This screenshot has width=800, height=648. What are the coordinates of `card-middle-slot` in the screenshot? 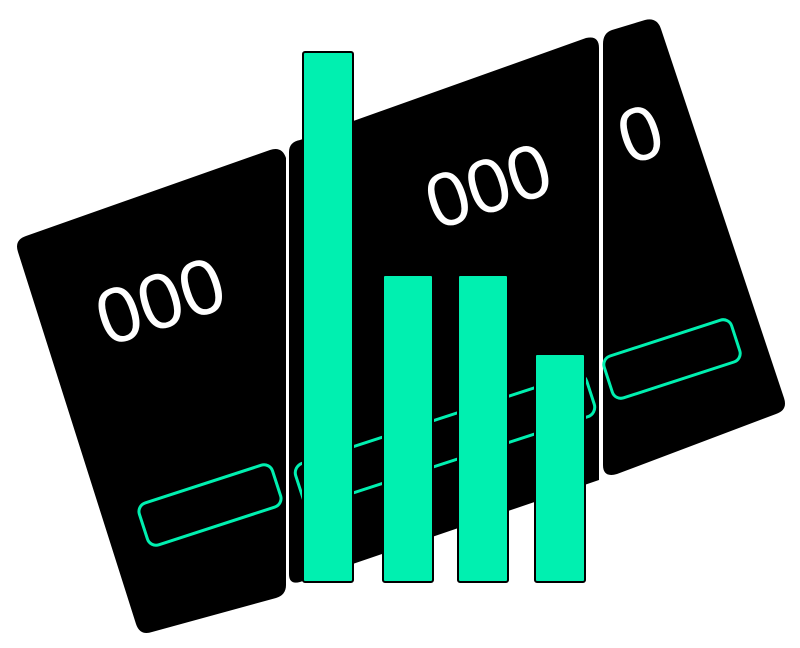 It's located at (445, 440).